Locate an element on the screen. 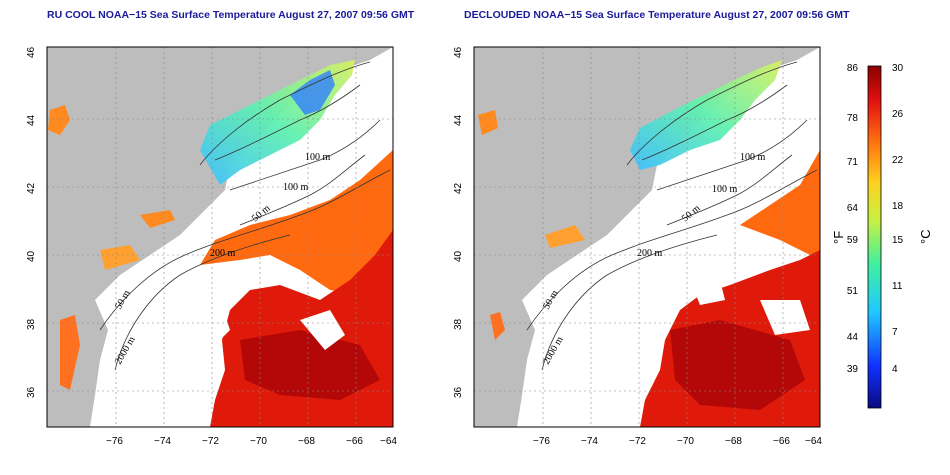 Image resolution: width=950 pixels, height=475 pixels. svg-text: 64 is located at coordinates (853, 208).